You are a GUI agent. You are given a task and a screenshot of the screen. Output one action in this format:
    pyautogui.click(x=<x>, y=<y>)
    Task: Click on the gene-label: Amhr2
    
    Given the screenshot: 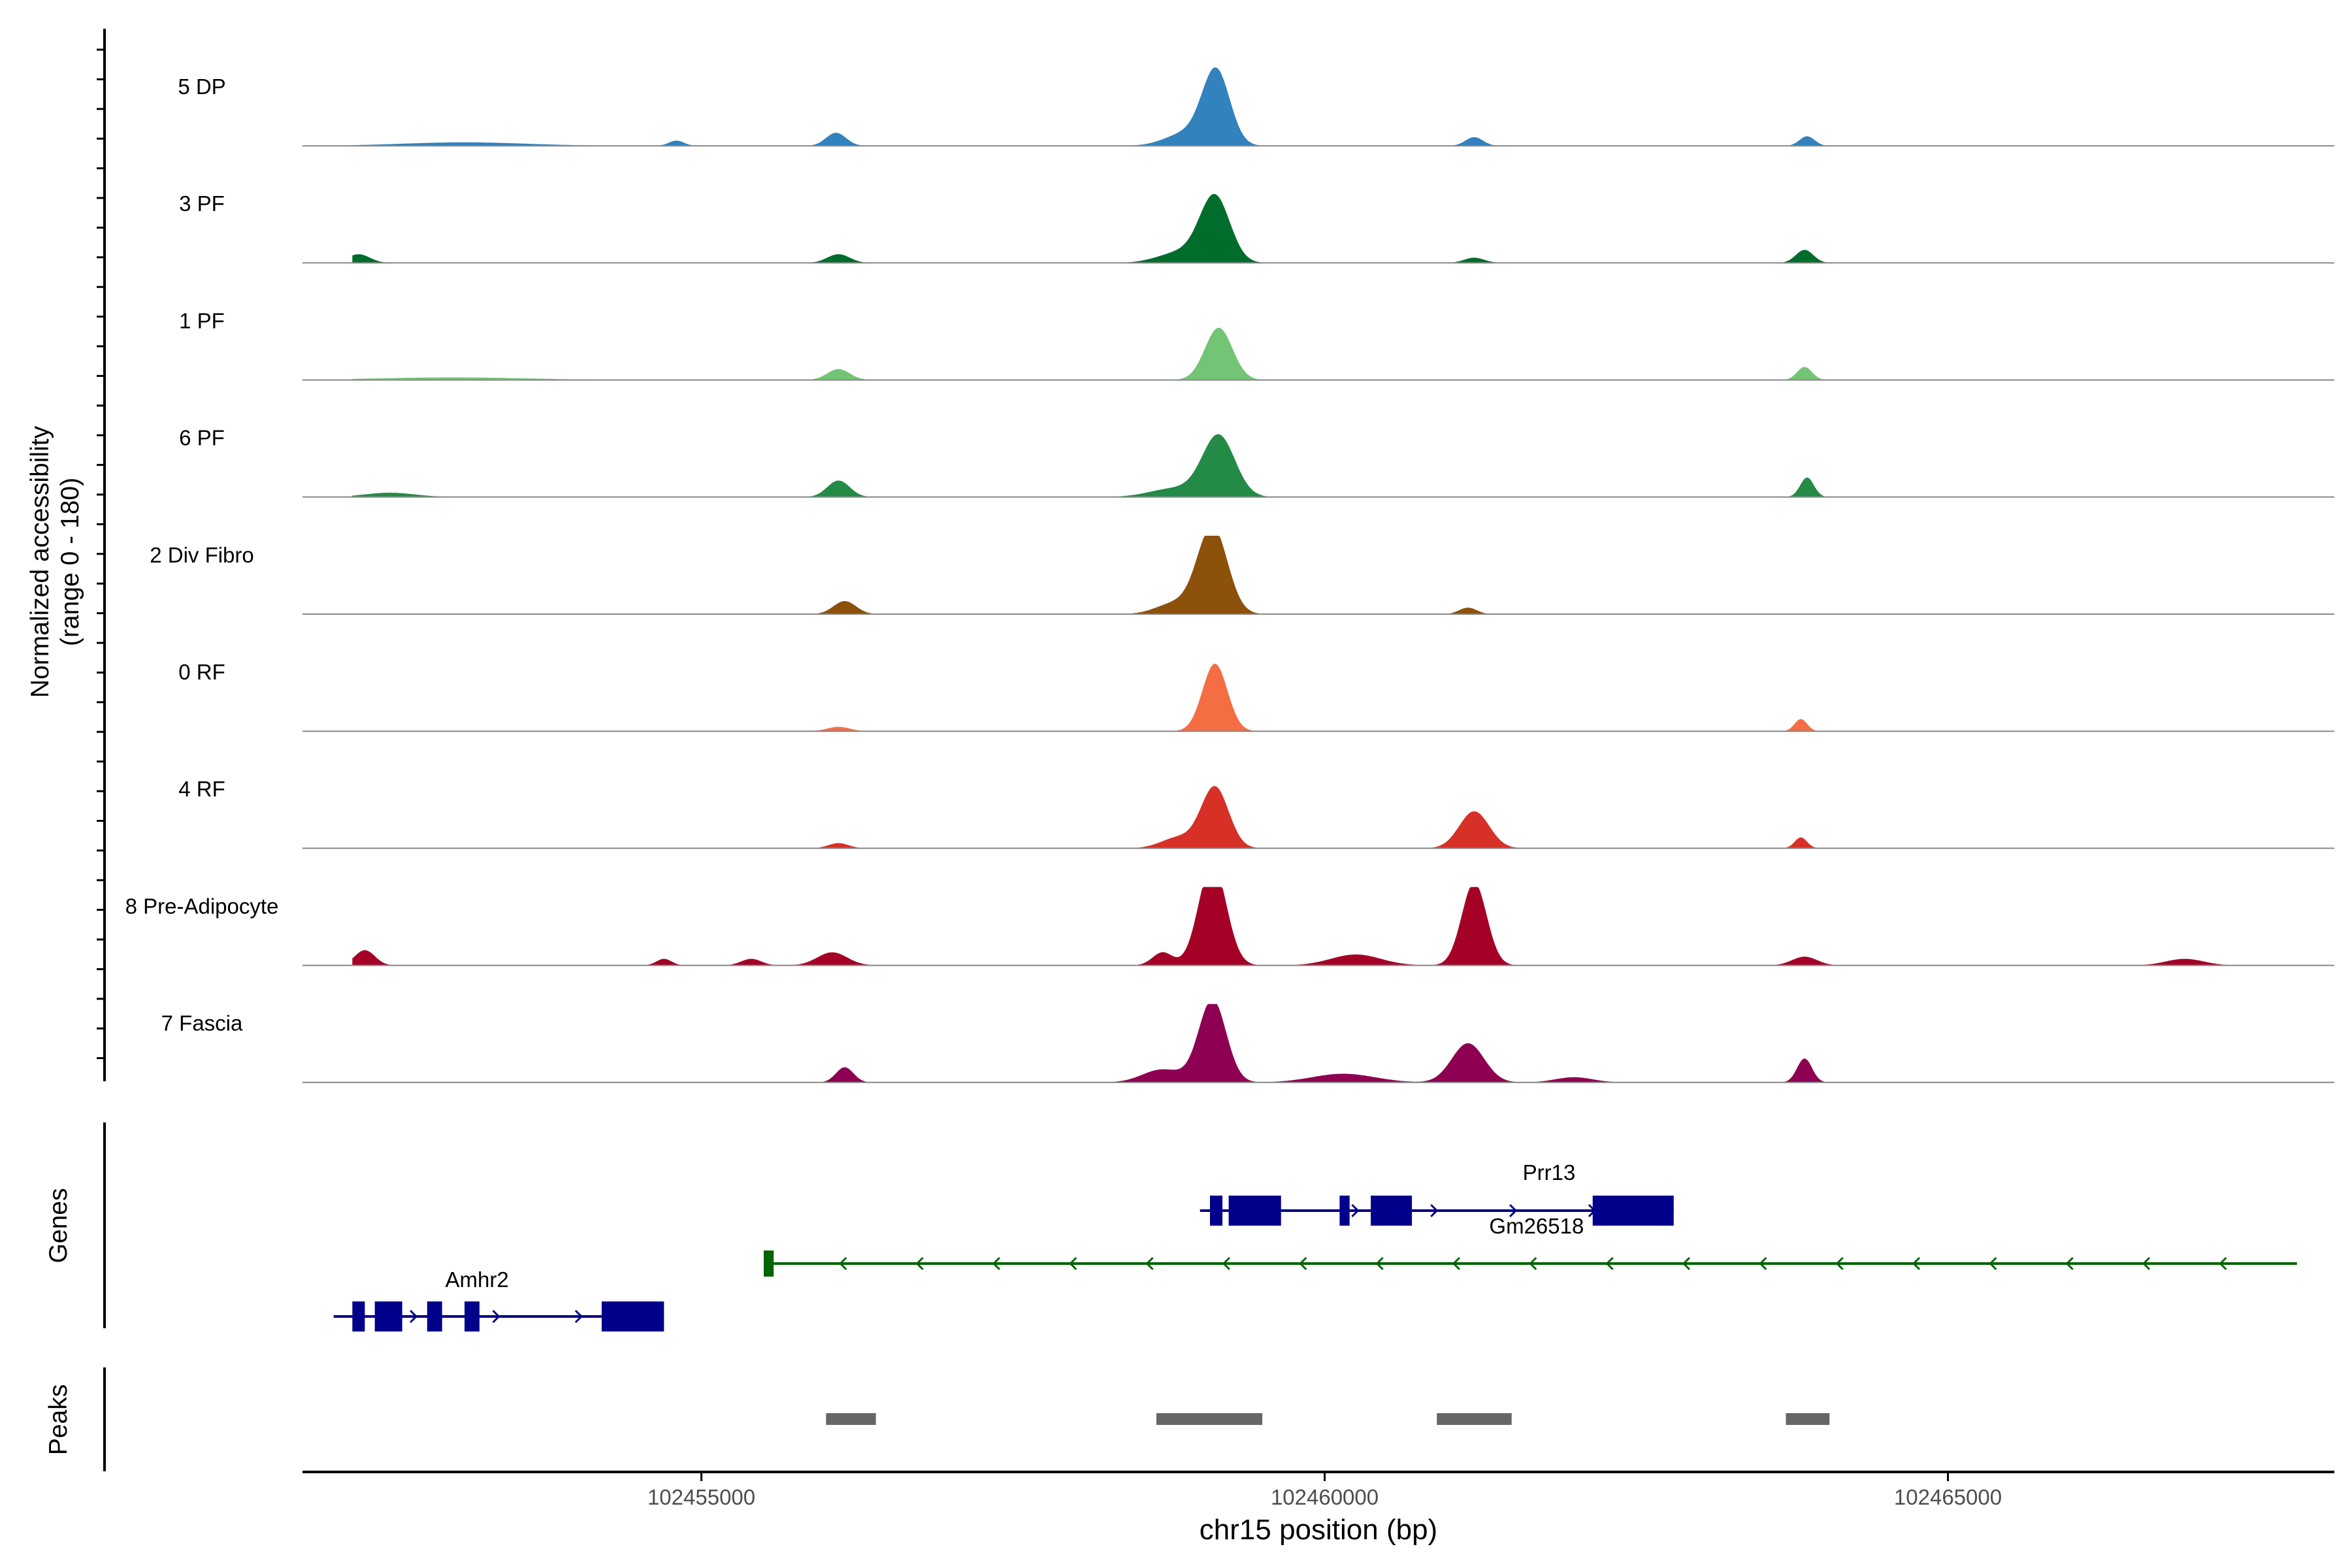 What is the action you would take?
    pyautogui.click(x=477, y=1279)
    